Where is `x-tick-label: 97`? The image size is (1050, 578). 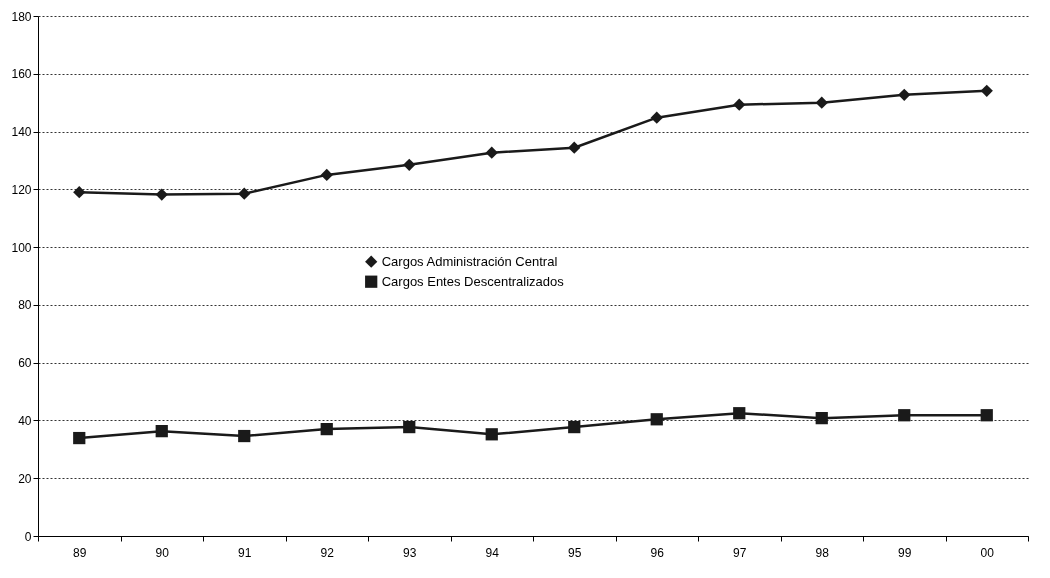 x-tick-label: 97 is located at coordinates (740, 552).